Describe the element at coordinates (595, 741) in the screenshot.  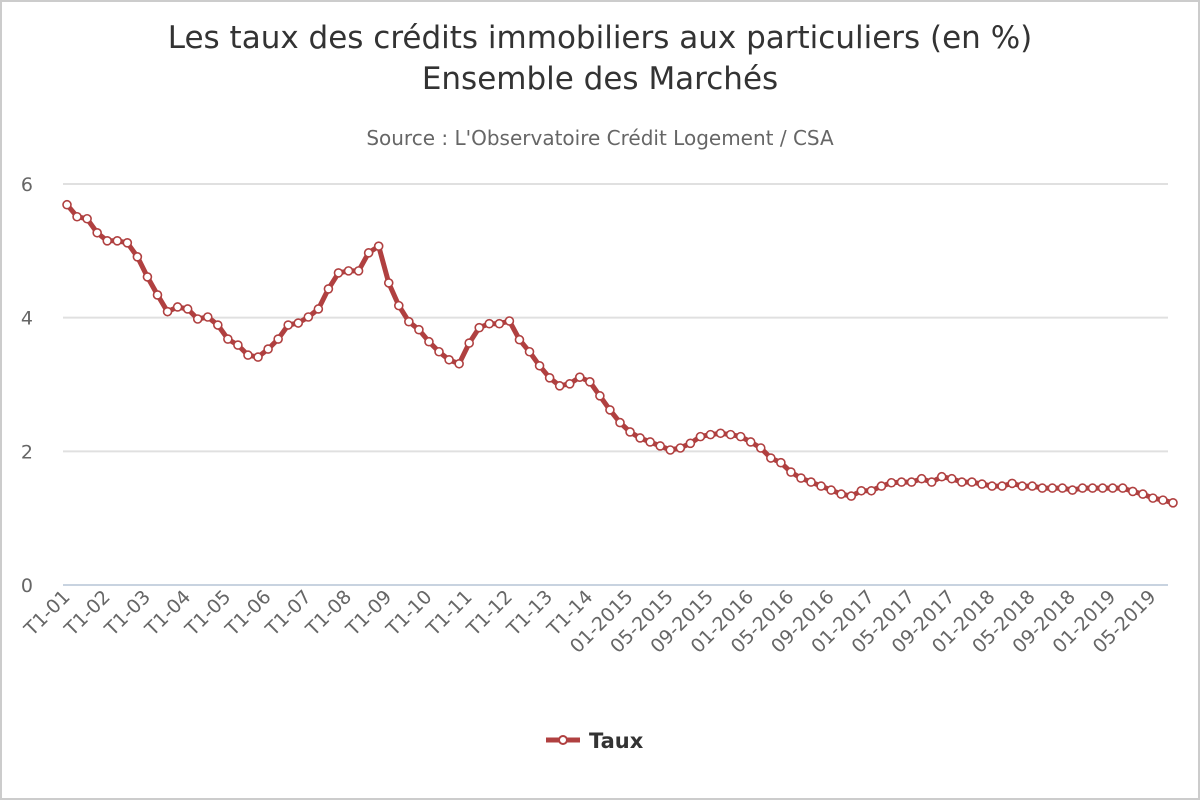
I see `legend-item-taux: Taux` at that location.